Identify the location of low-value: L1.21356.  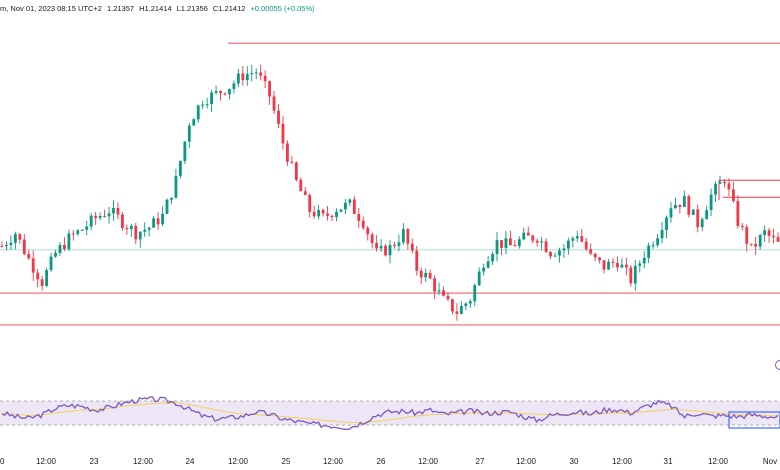
(192, 8).